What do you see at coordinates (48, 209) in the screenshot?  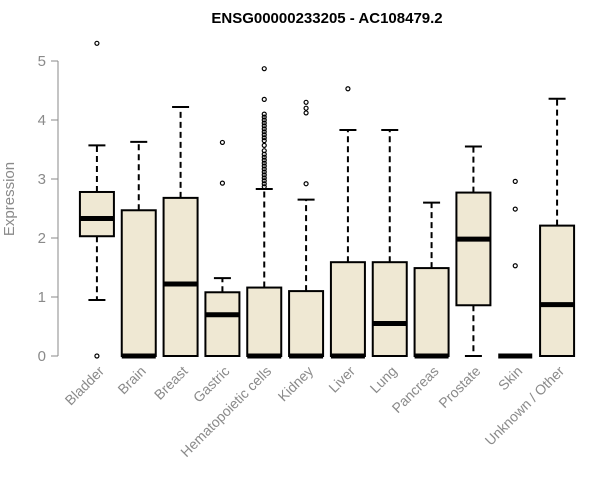 I see `y-axis: 0 1 2 3 4 5` at bounding box center [48, 209].